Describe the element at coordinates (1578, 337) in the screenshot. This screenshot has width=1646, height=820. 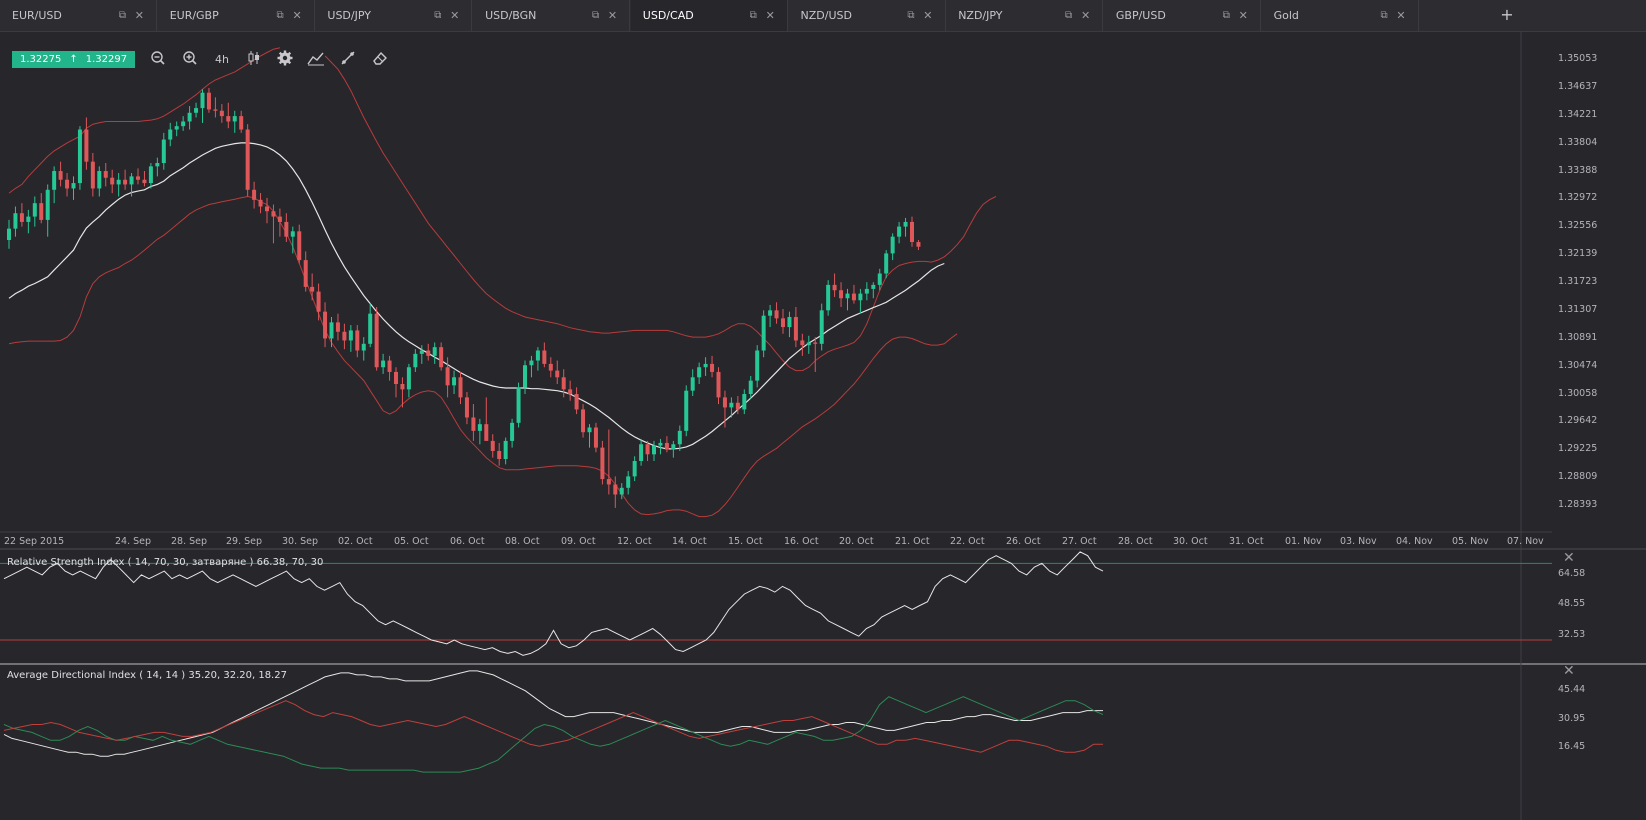
I see `y-tick-label: 1.30891` at that location.